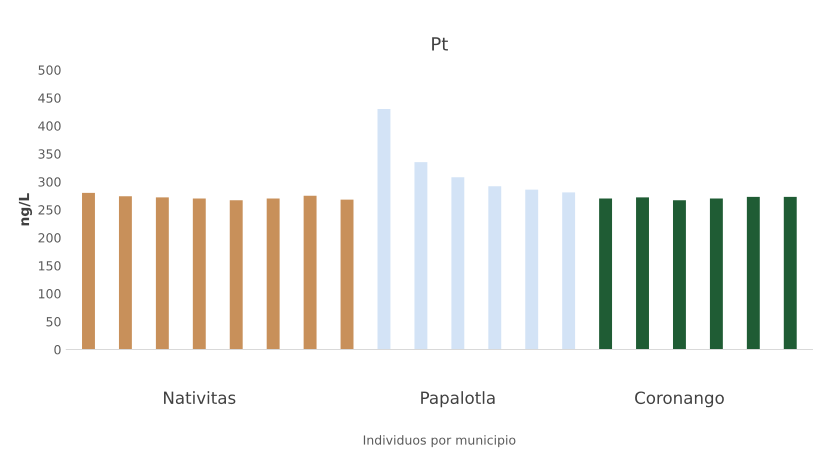 Image resolution: width=829 pixels, height=466 pixels. What do you see at coordinates (200, 397) in the screenshot?
I see `x-tick-label: Nativitas` at bounding box center [200, 397].